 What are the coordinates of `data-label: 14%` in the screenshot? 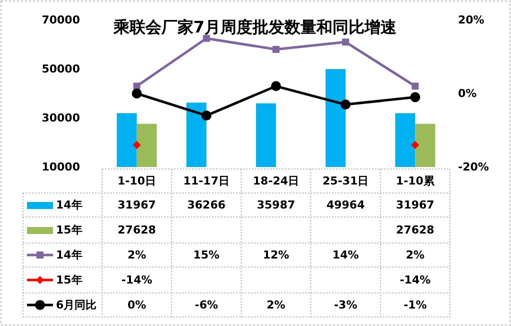 It's located at (345, 255).